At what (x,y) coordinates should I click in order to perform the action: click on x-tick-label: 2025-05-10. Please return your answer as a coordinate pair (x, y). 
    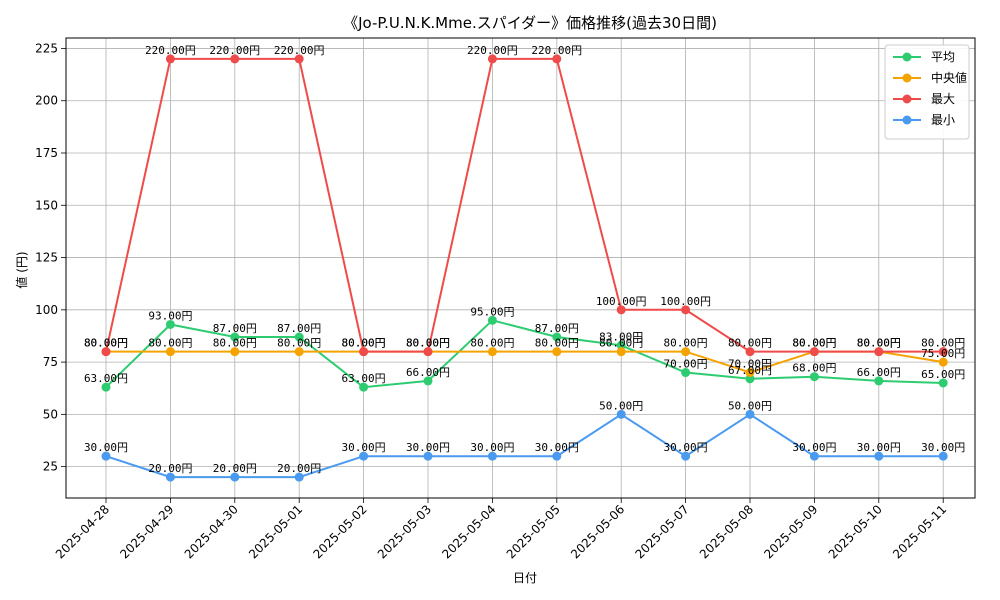
    Looking at the image, I should click on (855, 531).